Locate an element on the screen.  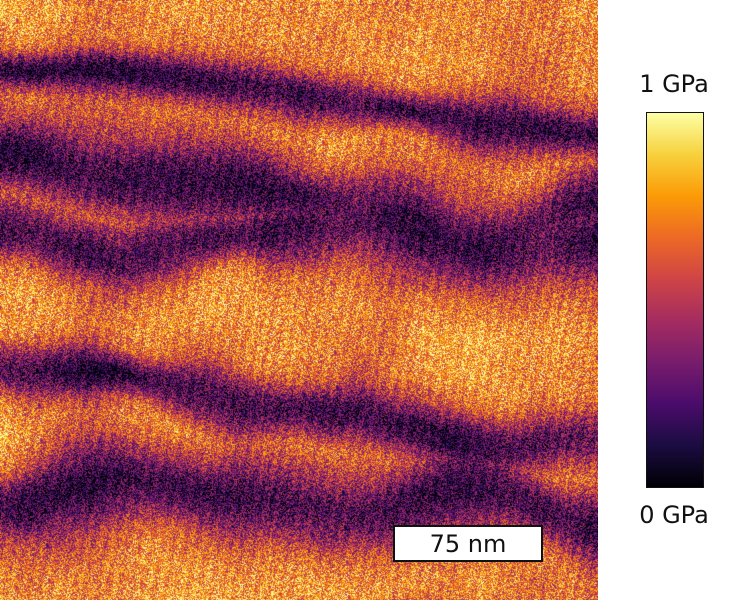
colorbar-max-label: 1 GPa is located at coordinates (674, 84).